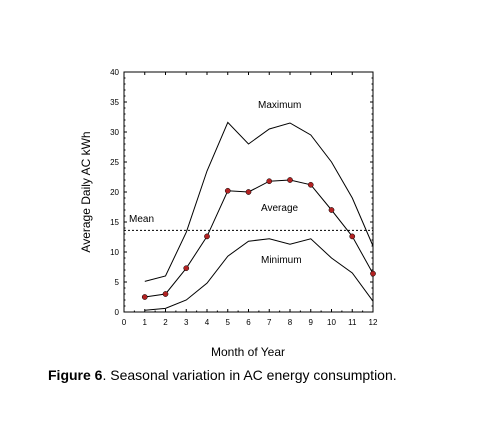 The width and height of the screenshot is (501, 433). I want to click on x-tick-label: 7, so click(269, 322).